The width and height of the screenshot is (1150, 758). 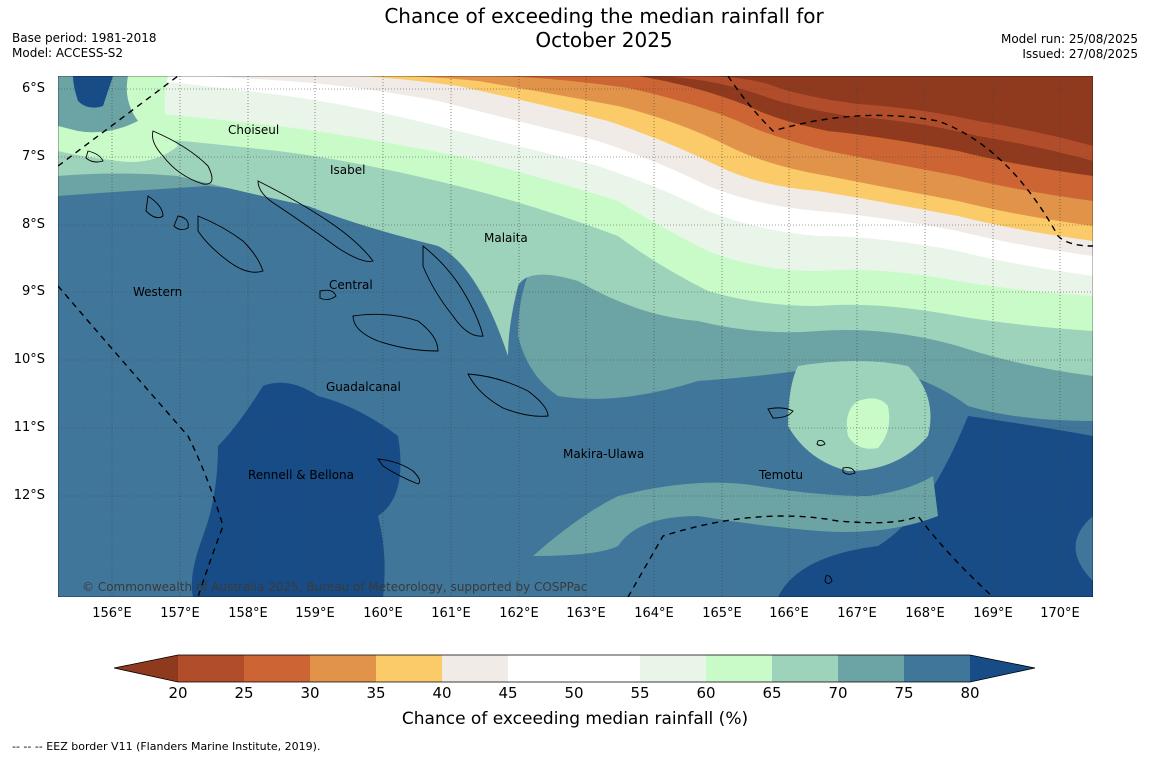 I want to click on malaita-island, so click(x=453, y=291).